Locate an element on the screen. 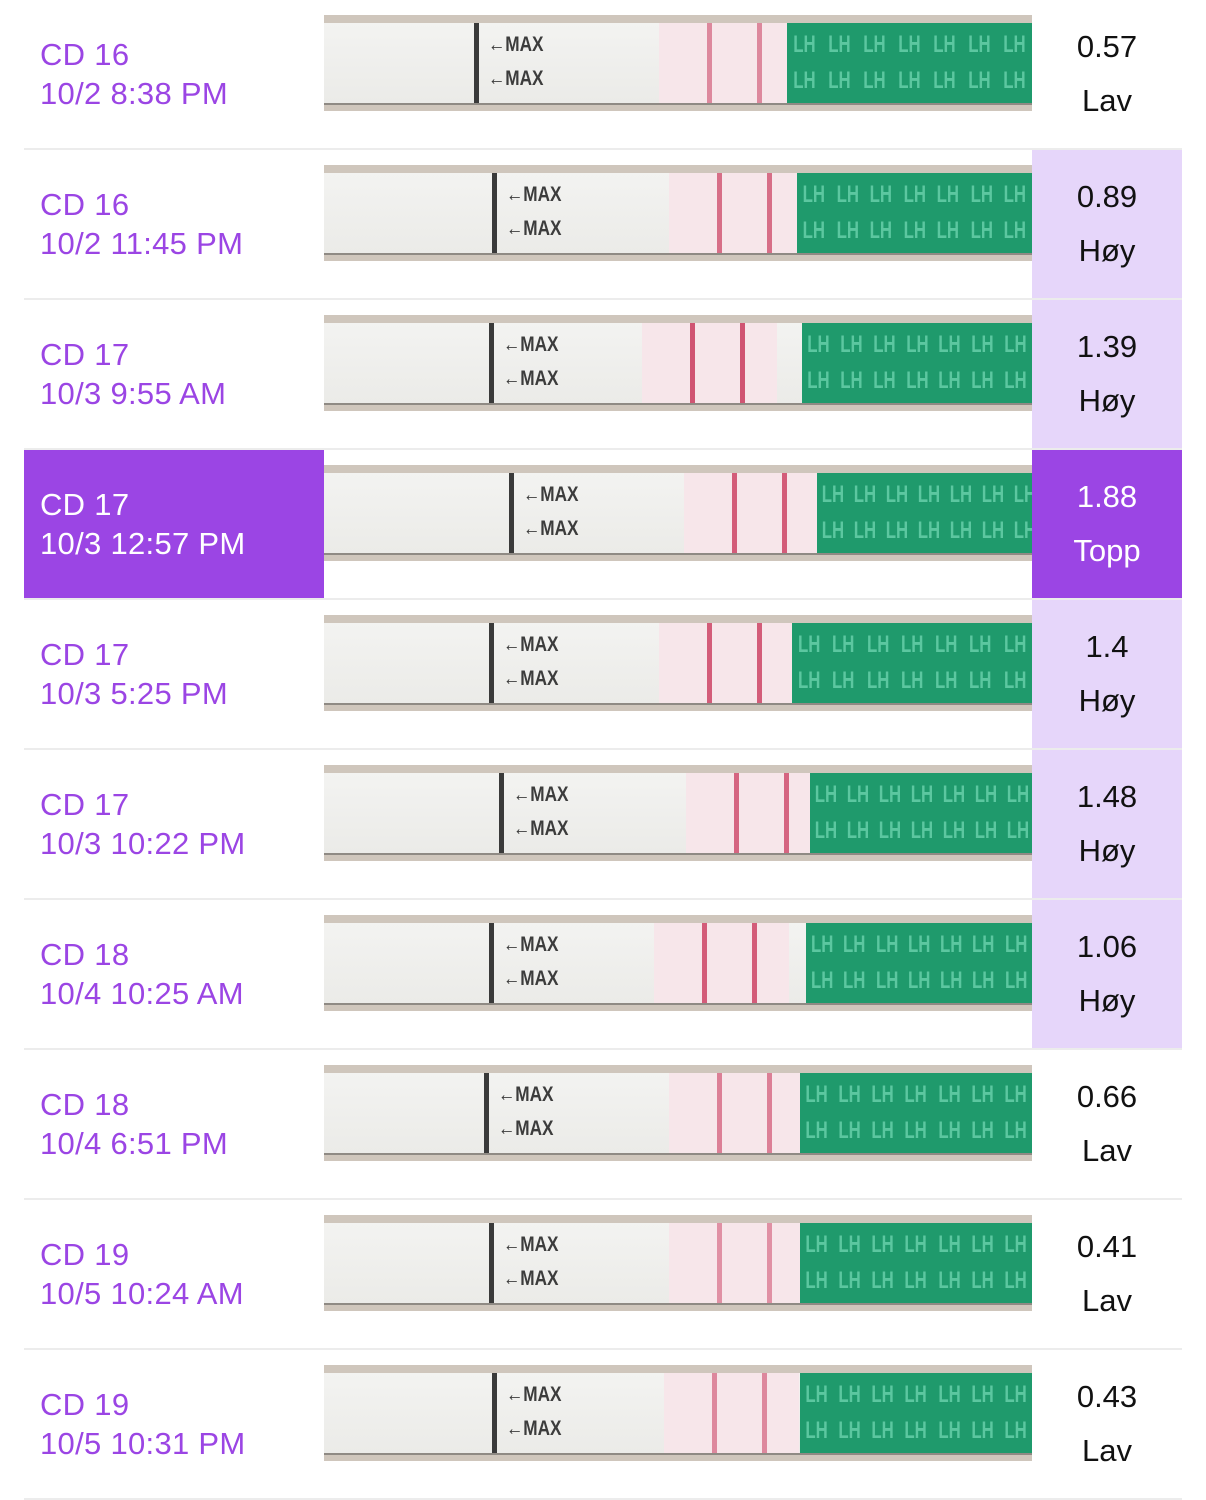 This screenshot has width=1206, height=1500. result-value-cell: 0.57 Lav is located at coordinates (1107, 74).